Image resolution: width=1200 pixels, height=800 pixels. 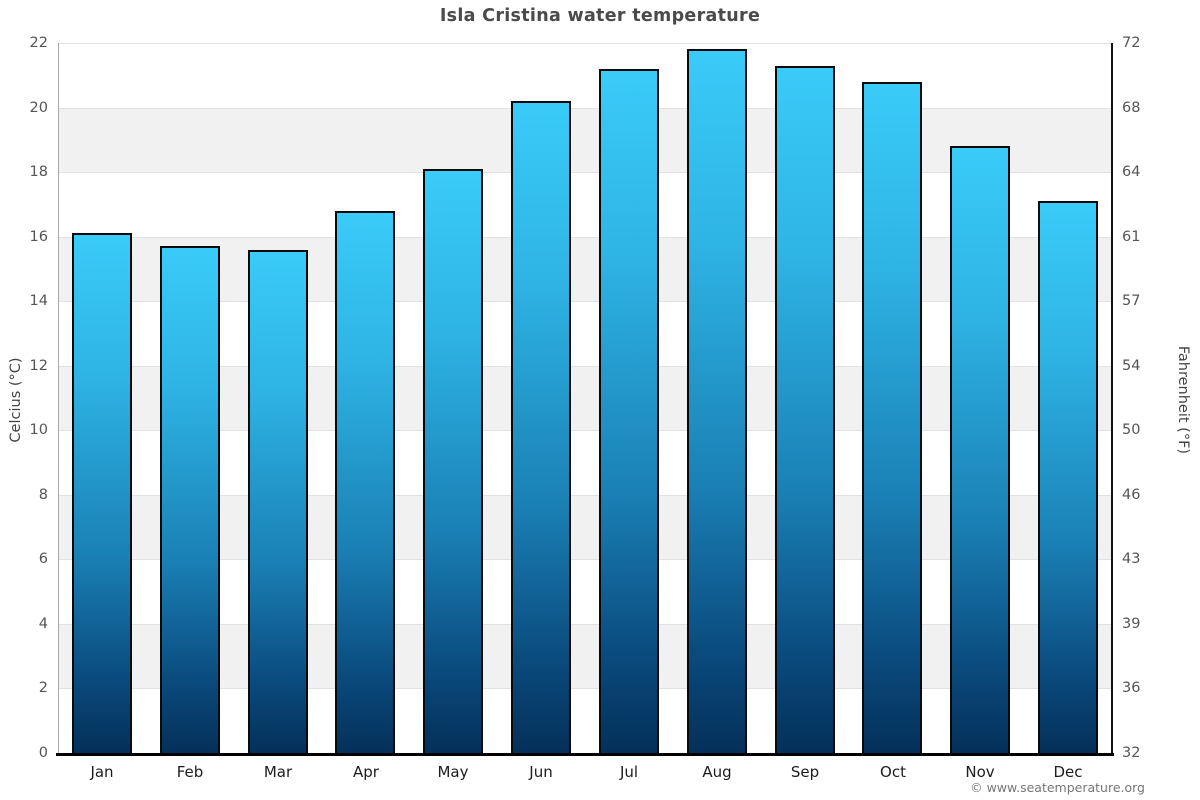 What do you see at coordinates (38, 366) in the screenshot?
I see `celsius-tick-12: 12` at bounding box center [38, 366].